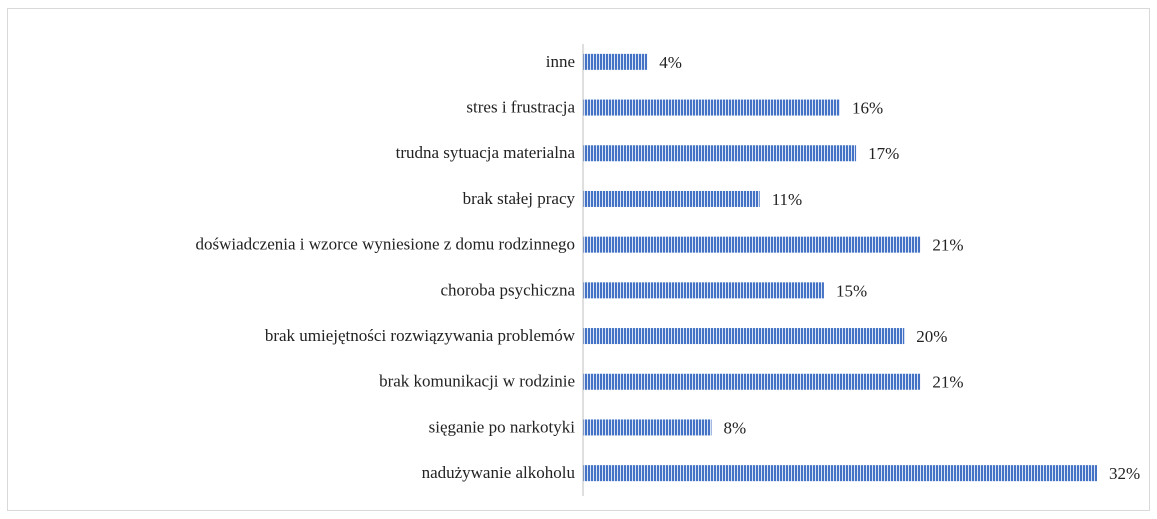  What do you see at coordinates (502, 426) in the screenshot?
I see `category-label: sięganie po narkotyki` at bounding box center [502, 426].